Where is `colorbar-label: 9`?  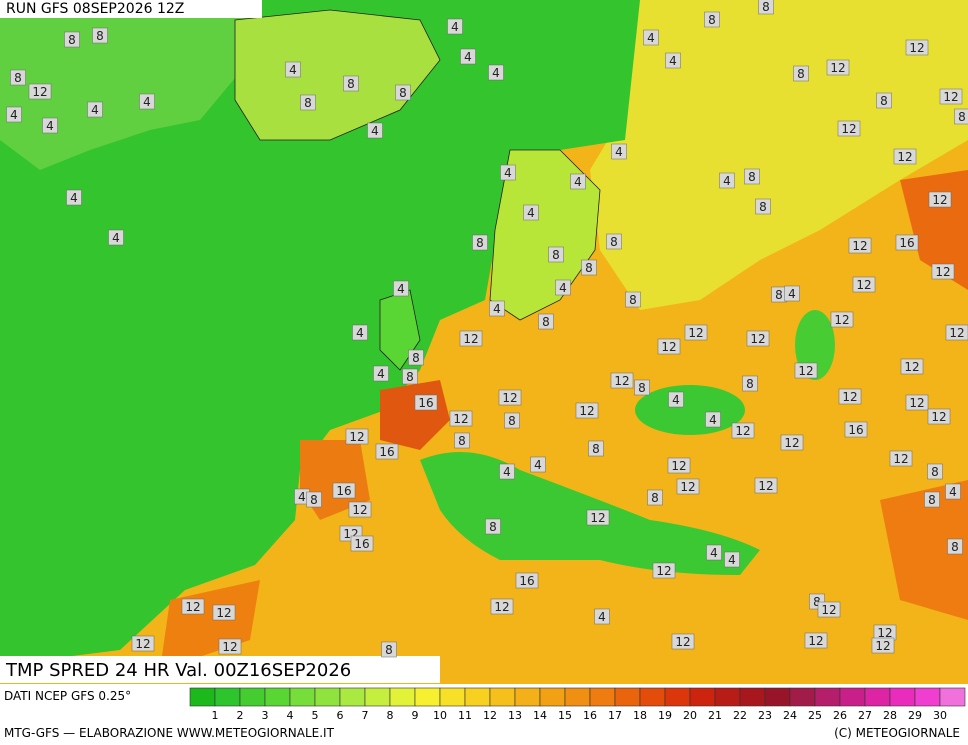
colorbar-label: 9 is located at coordinates (415, 715).